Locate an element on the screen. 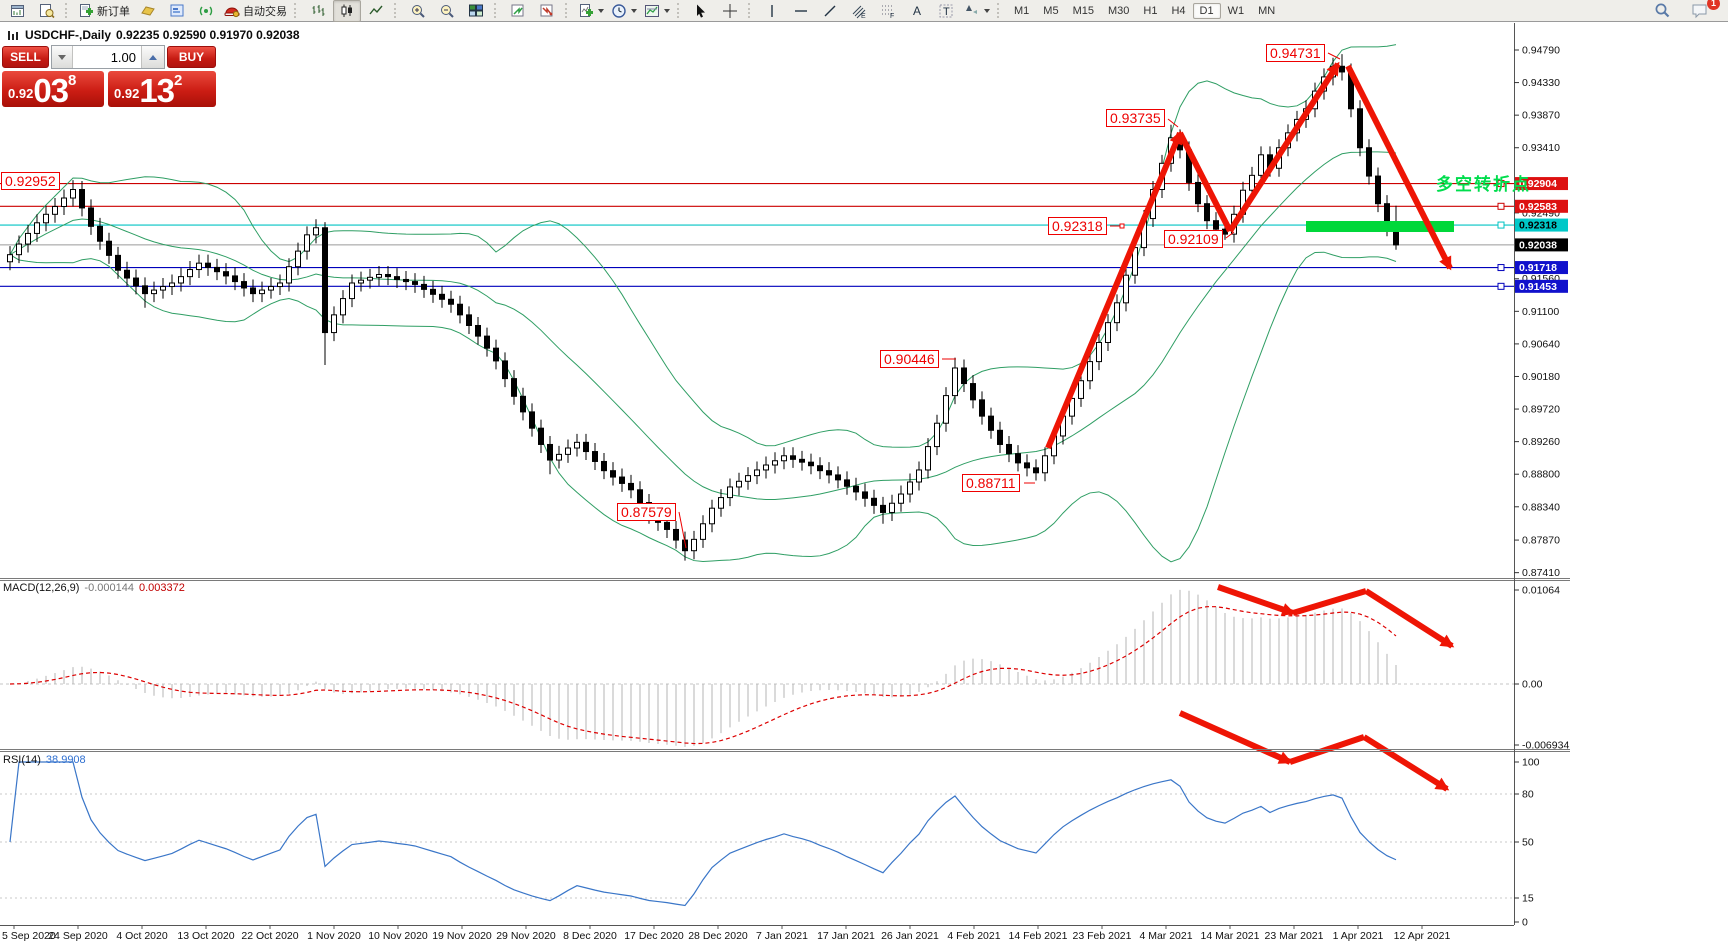 The width and height of the screenshot is (1728, 944). arrange-alt-icon is located at coordinates (546, 10).